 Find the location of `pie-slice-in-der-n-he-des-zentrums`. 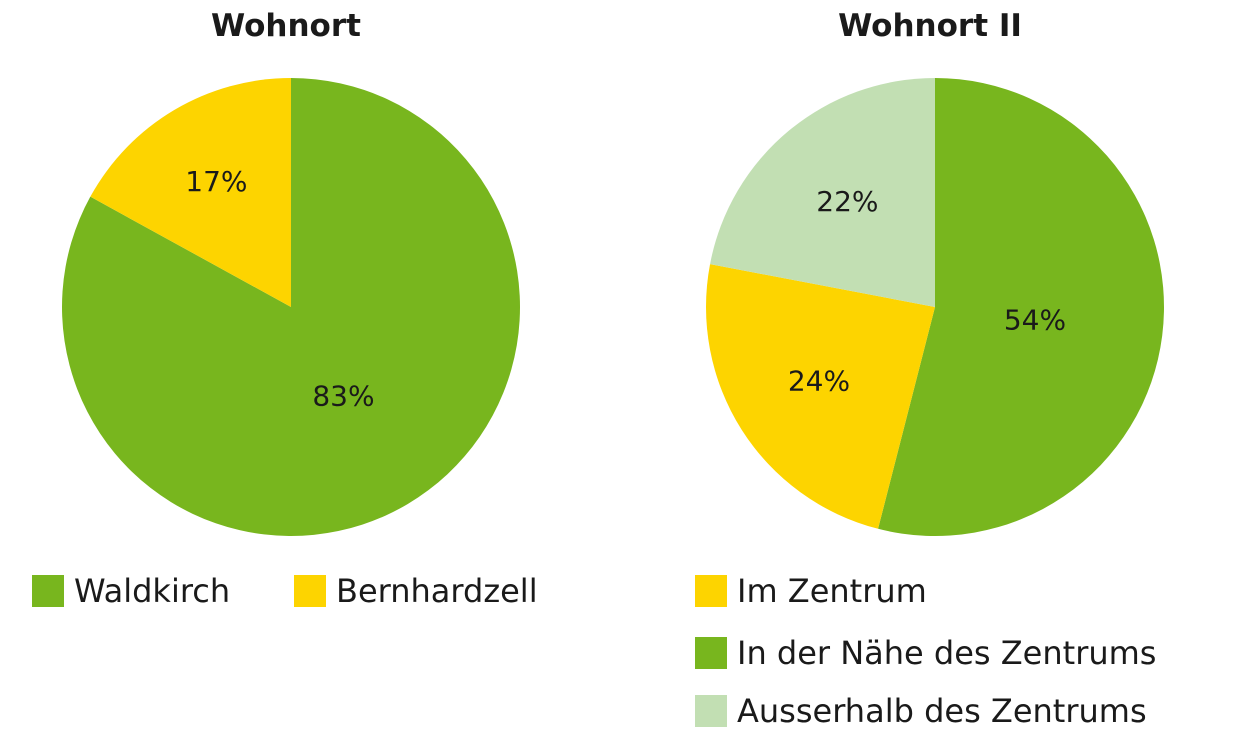

pie-slice-in-der-n-he-des-zentrums is located at coordinates (1021, 307).